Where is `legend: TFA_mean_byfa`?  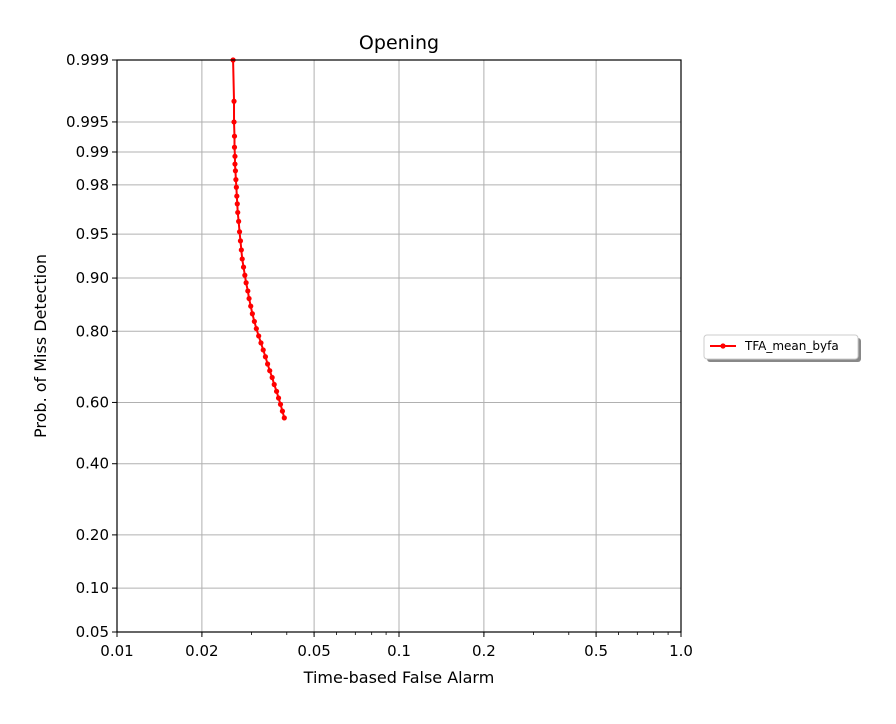 legend: TFA_mean_byfa is located at coordinates (782, 348).